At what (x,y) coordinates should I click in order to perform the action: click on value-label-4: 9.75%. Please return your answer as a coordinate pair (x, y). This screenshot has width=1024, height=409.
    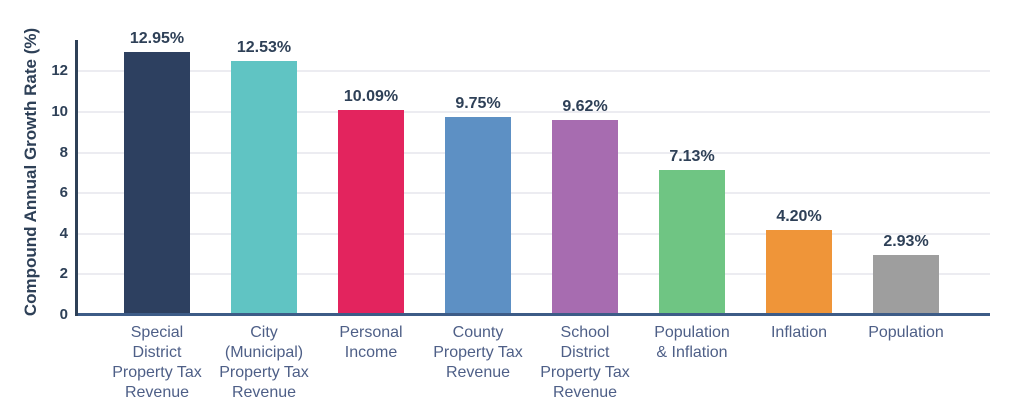
    Looking at the image, I should click on (478, 103).